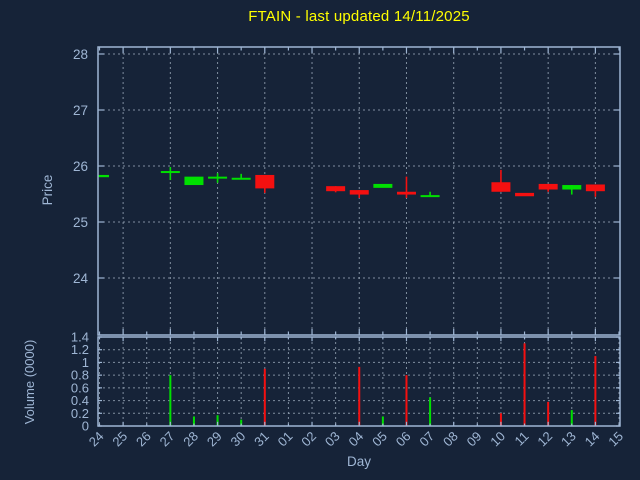 This screenshot has height=480, width=640. Describe the element at coordinates (308, 439) in the screenshot. I see `svg-text: 02` at that location.